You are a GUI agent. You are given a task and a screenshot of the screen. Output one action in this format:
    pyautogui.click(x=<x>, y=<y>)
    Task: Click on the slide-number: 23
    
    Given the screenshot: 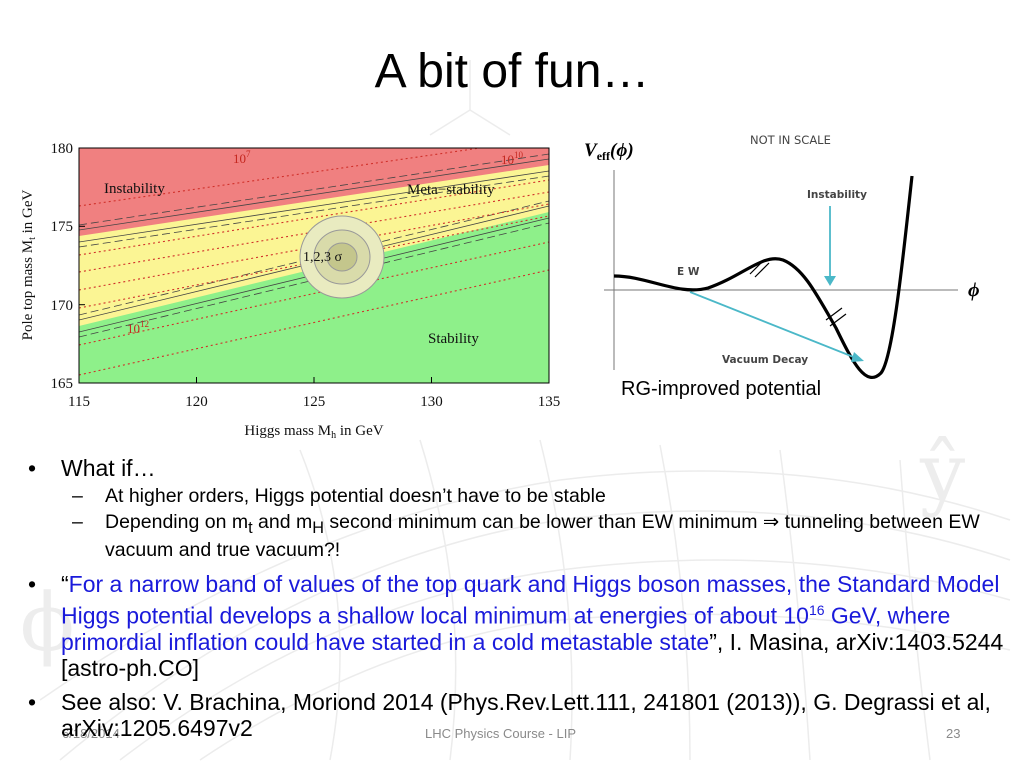 What is the action you would take?
    pyautogui.click(x=953, y=733)
    